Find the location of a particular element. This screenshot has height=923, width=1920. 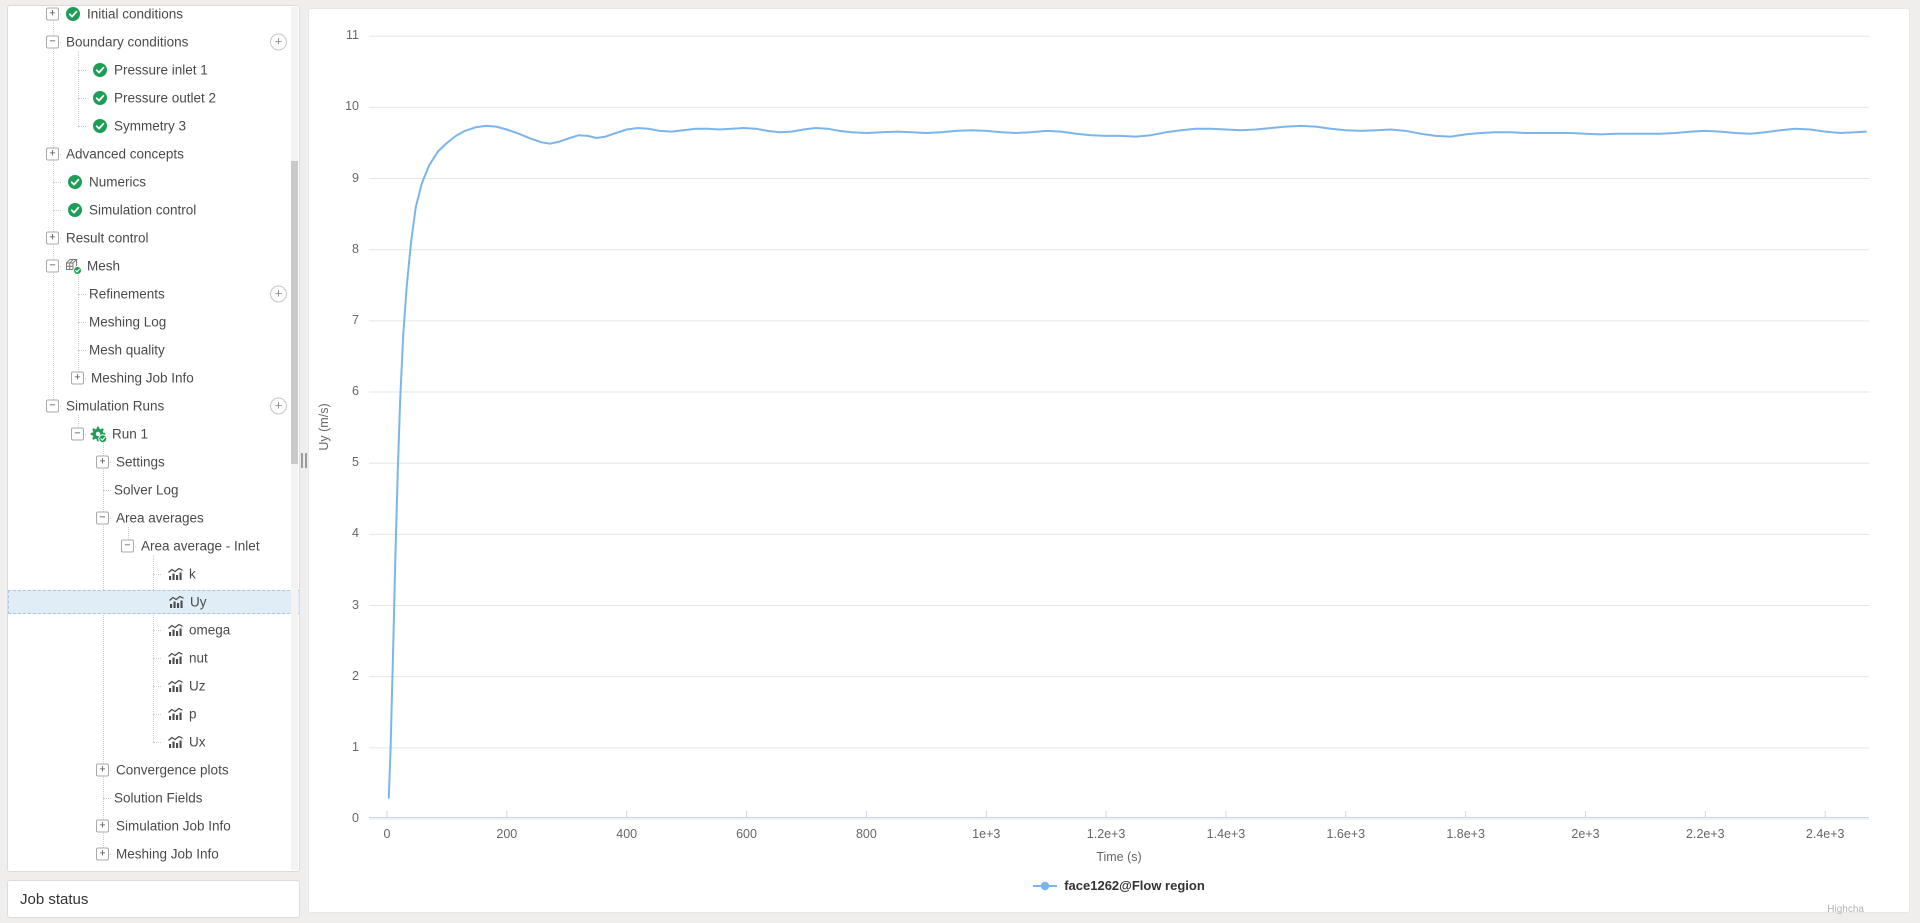

tree-item-refinements: Refinements + is located at coordinates (150, 294).